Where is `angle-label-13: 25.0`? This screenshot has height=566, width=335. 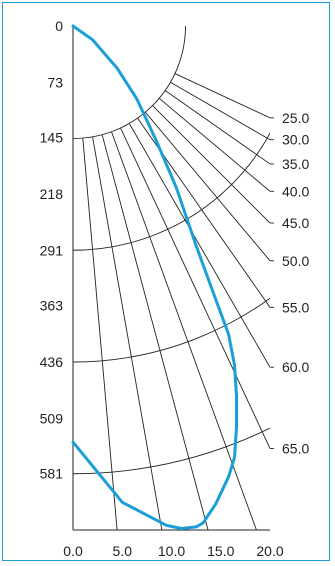 angle-label-13: 25.0 is located at coordinates (295, 118).